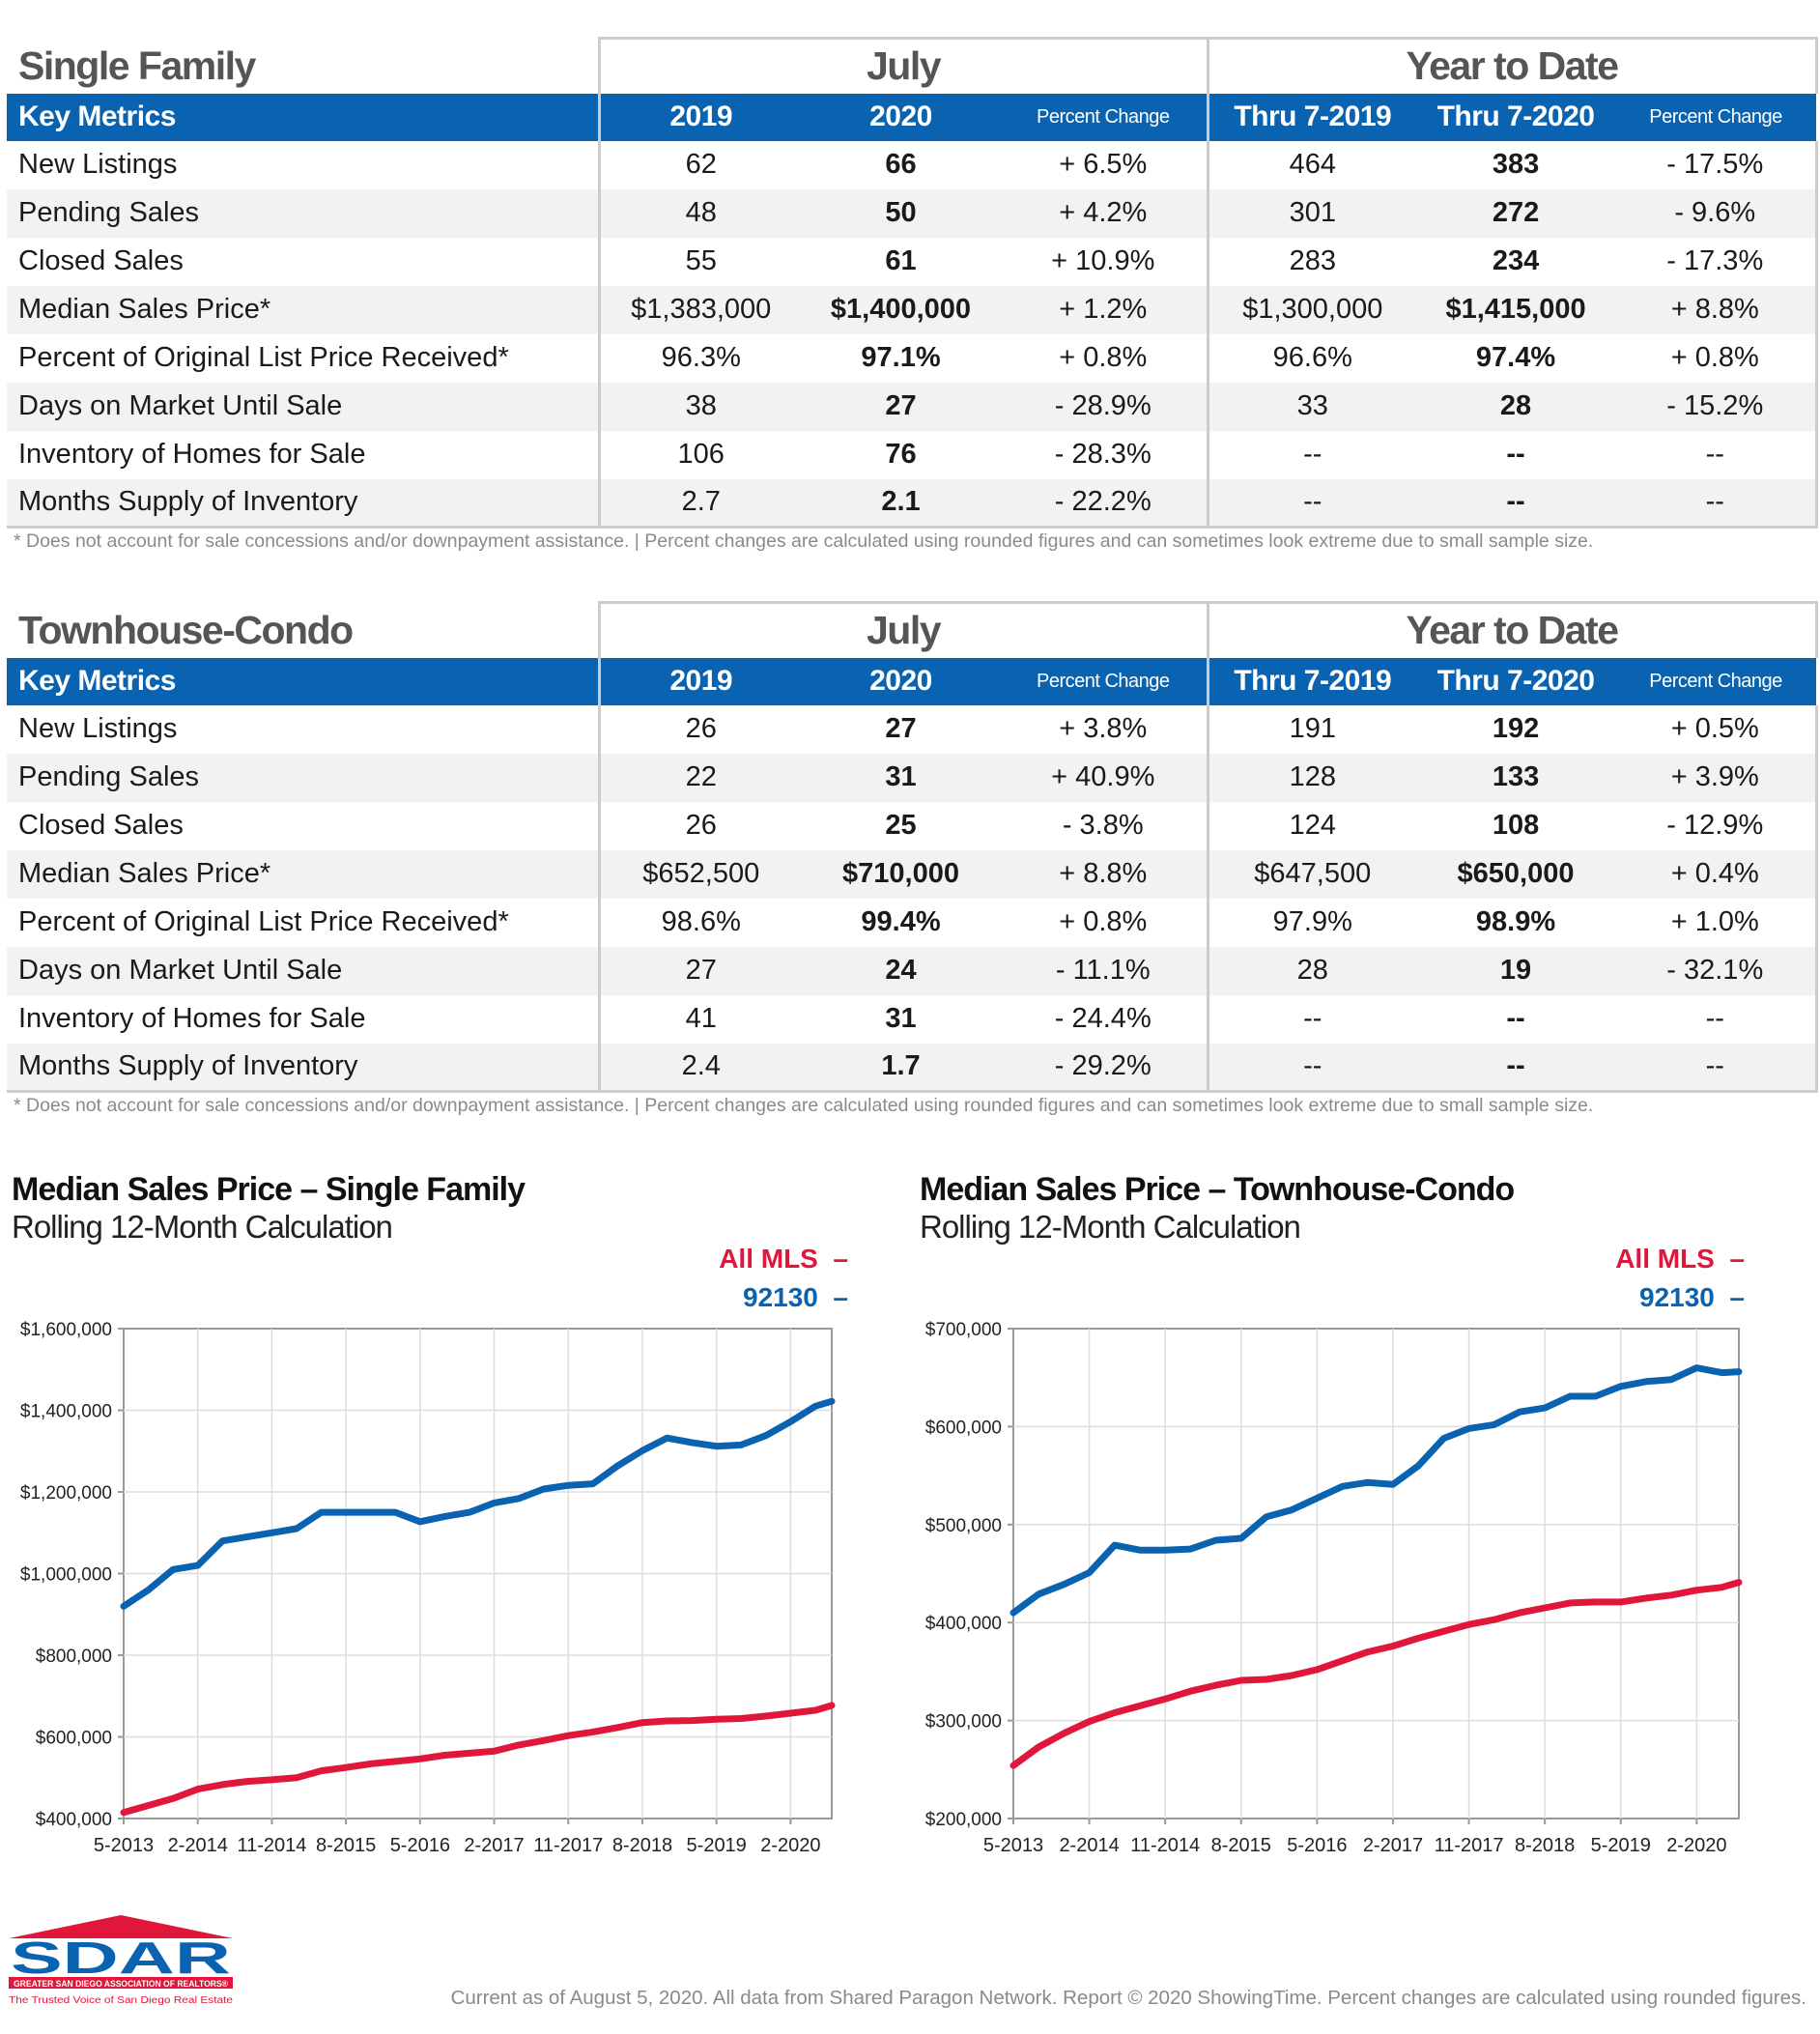 This screenshot has width=1820, height=2034. What do you see at coordinates (264, 358) in the screenshot?
I see `cell-metric: Percent of Original List Price Received*` at bounding box center [264, 358].